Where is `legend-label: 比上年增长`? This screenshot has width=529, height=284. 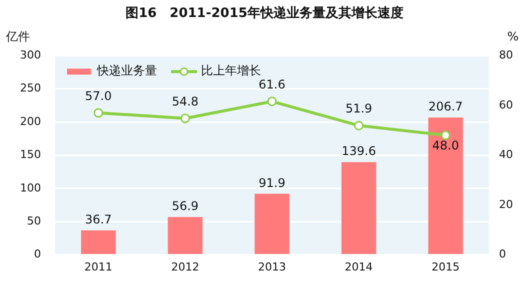
legend-label: 比上年增长 is located at coordinates (230, 71).